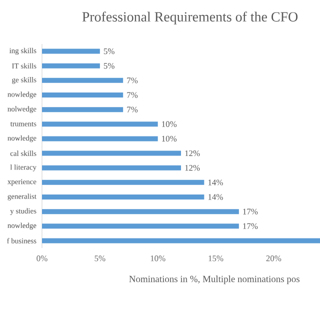  I want to click on x-tick-label: 0%, so click(42, 259).